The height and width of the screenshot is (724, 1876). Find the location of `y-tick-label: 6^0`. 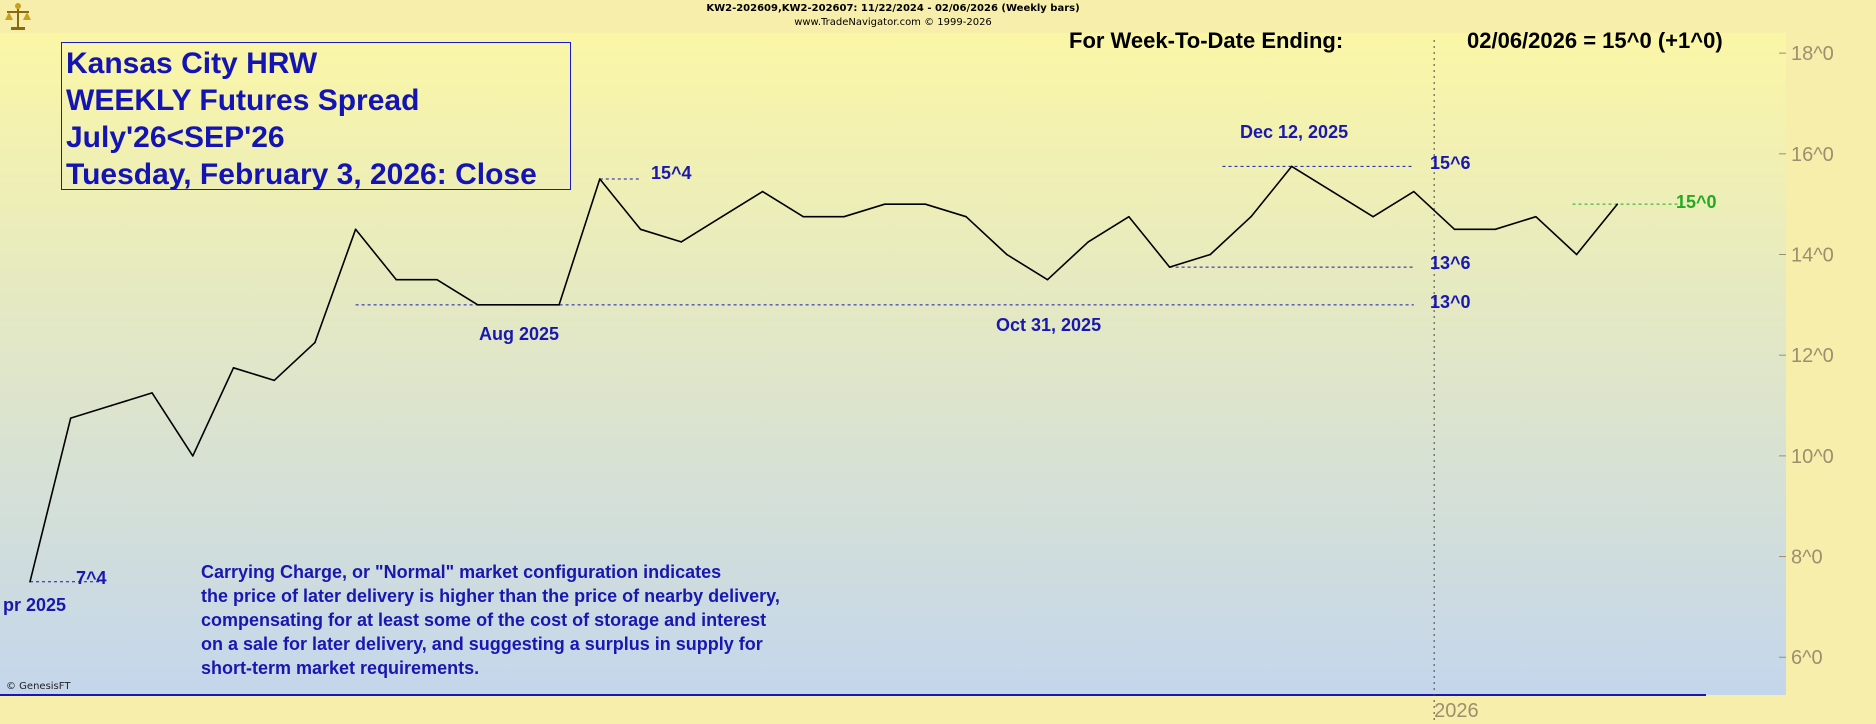

y-tick-label: 6^0 is located at coordinates (1807, 658).